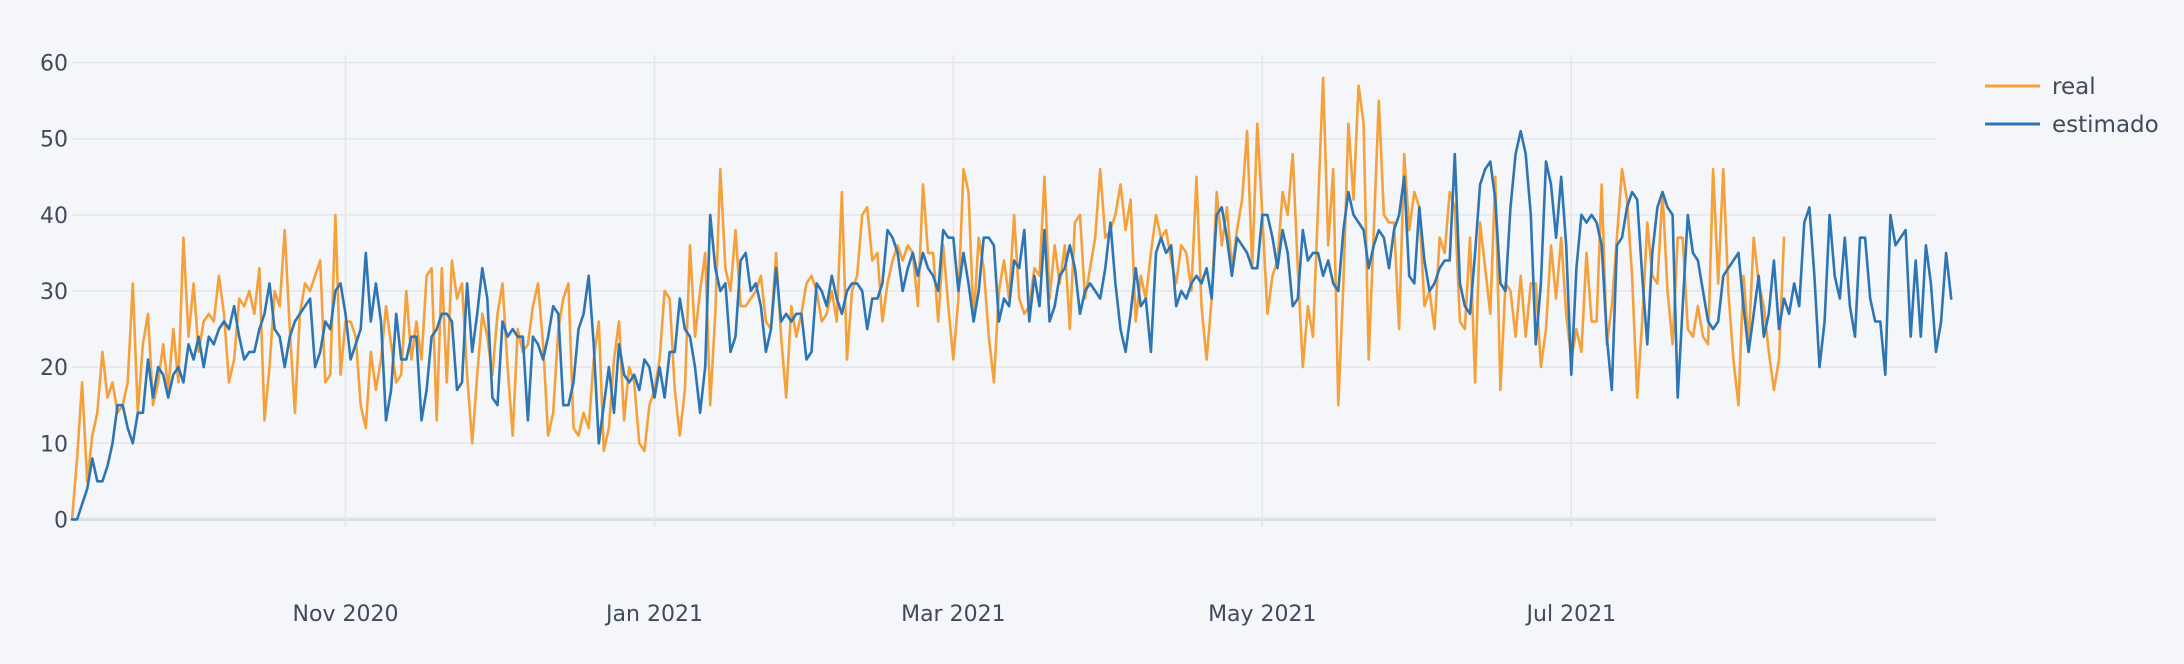 This screenshot has width=2184, height=664. Describe the element at coordinates (653, 614) in the screenshot. I see `x-tick-label: Jan 2021` at that location.